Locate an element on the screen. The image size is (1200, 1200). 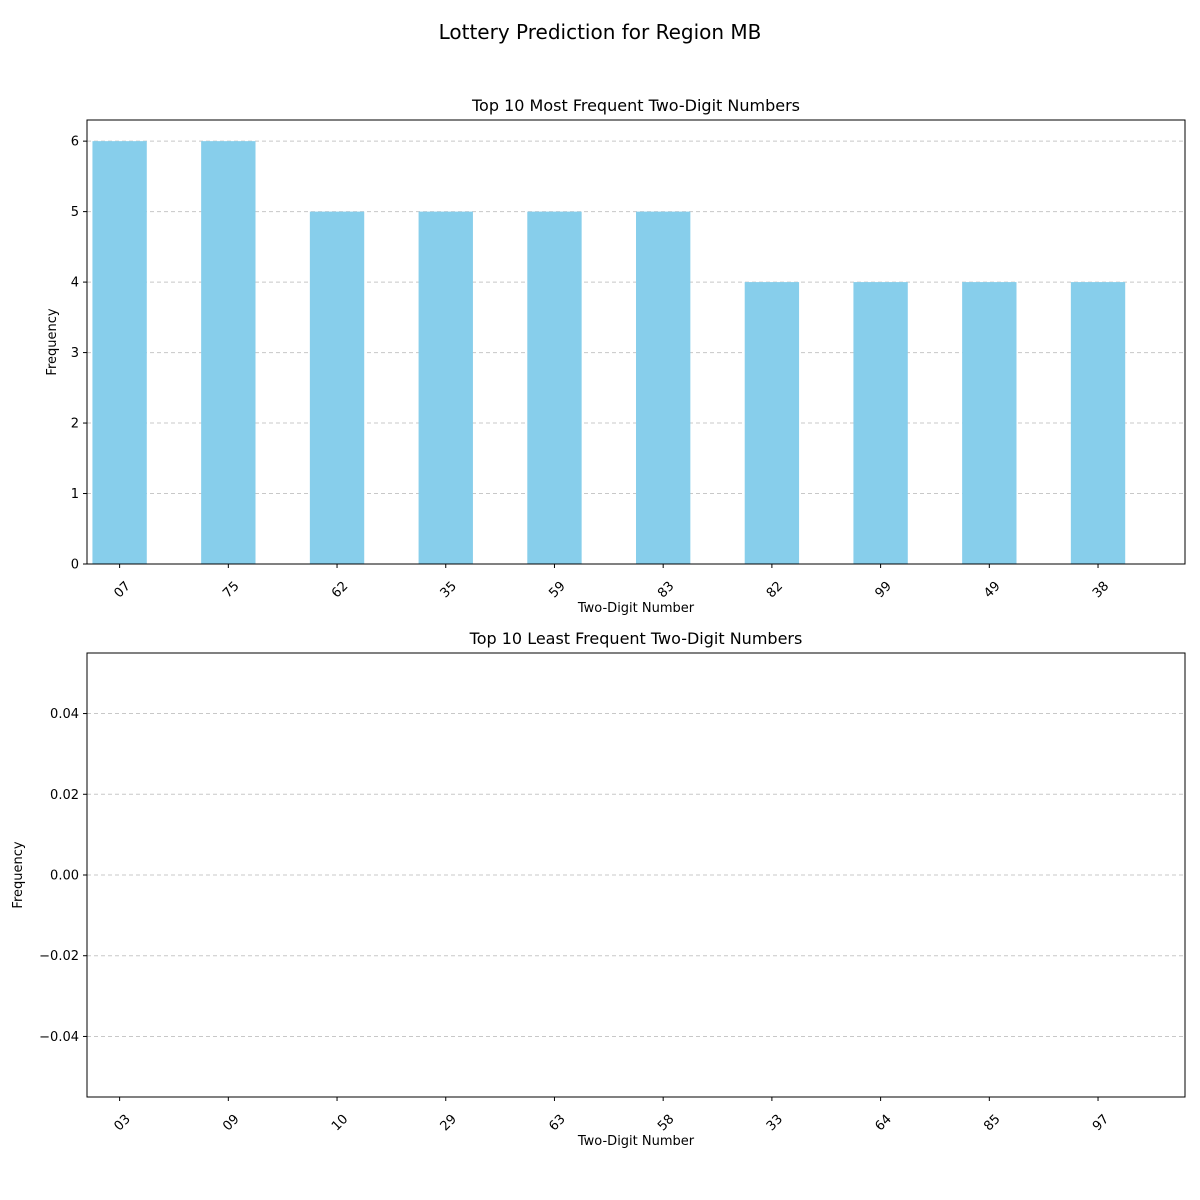
chart2-xtick-label: 29 is located at coordinates (449, 1123).